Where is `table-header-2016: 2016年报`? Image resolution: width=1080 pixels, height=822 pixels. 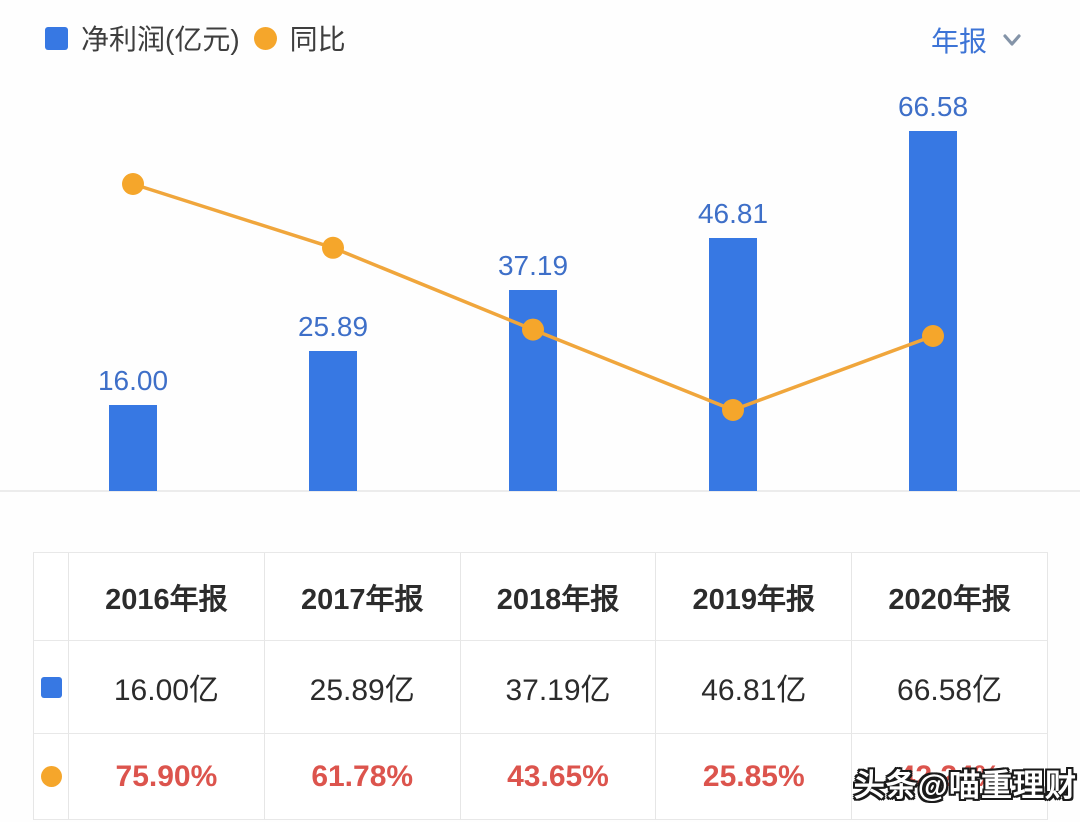 table-header-2016: 2016年报 is located at coordinates (167, 597).